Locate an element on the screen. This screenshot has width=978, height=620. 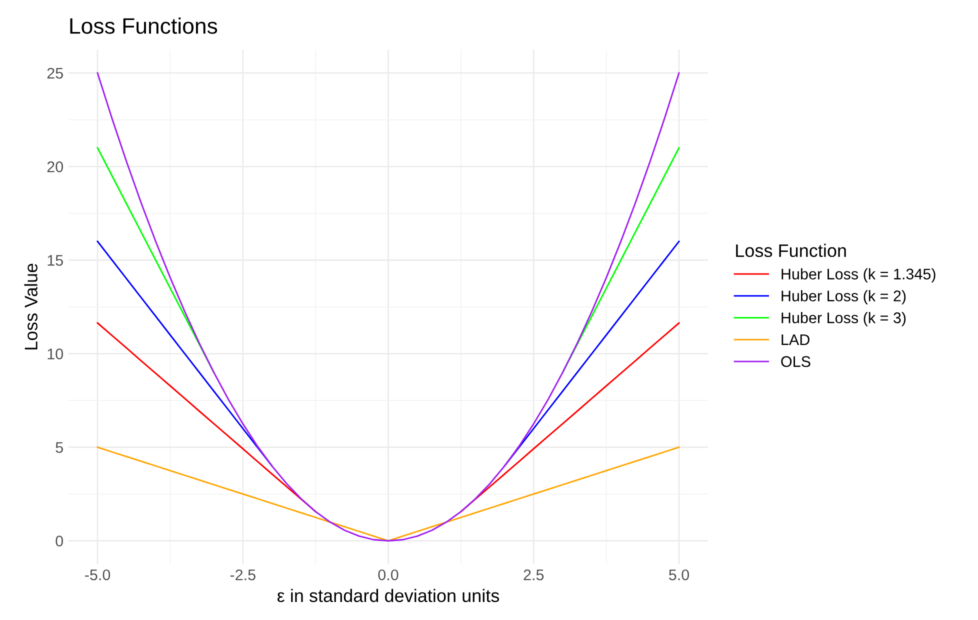
y-tick-label: 5 is located at coordinates (59, 447).